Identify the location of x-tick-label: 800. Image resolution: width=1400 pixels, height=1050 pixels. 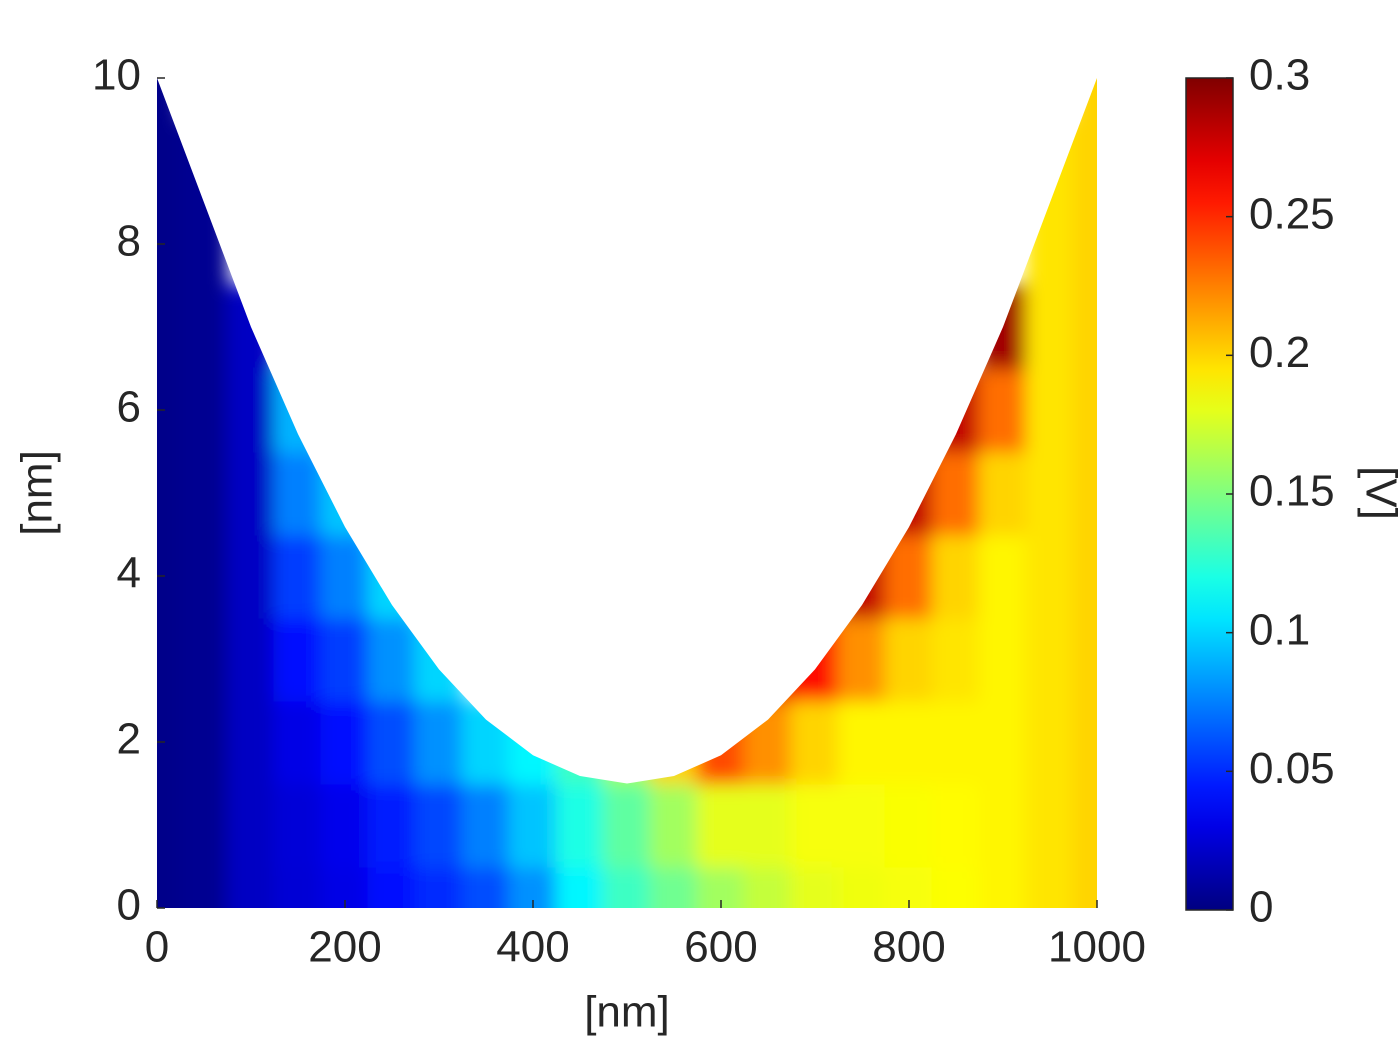
(908, 947).